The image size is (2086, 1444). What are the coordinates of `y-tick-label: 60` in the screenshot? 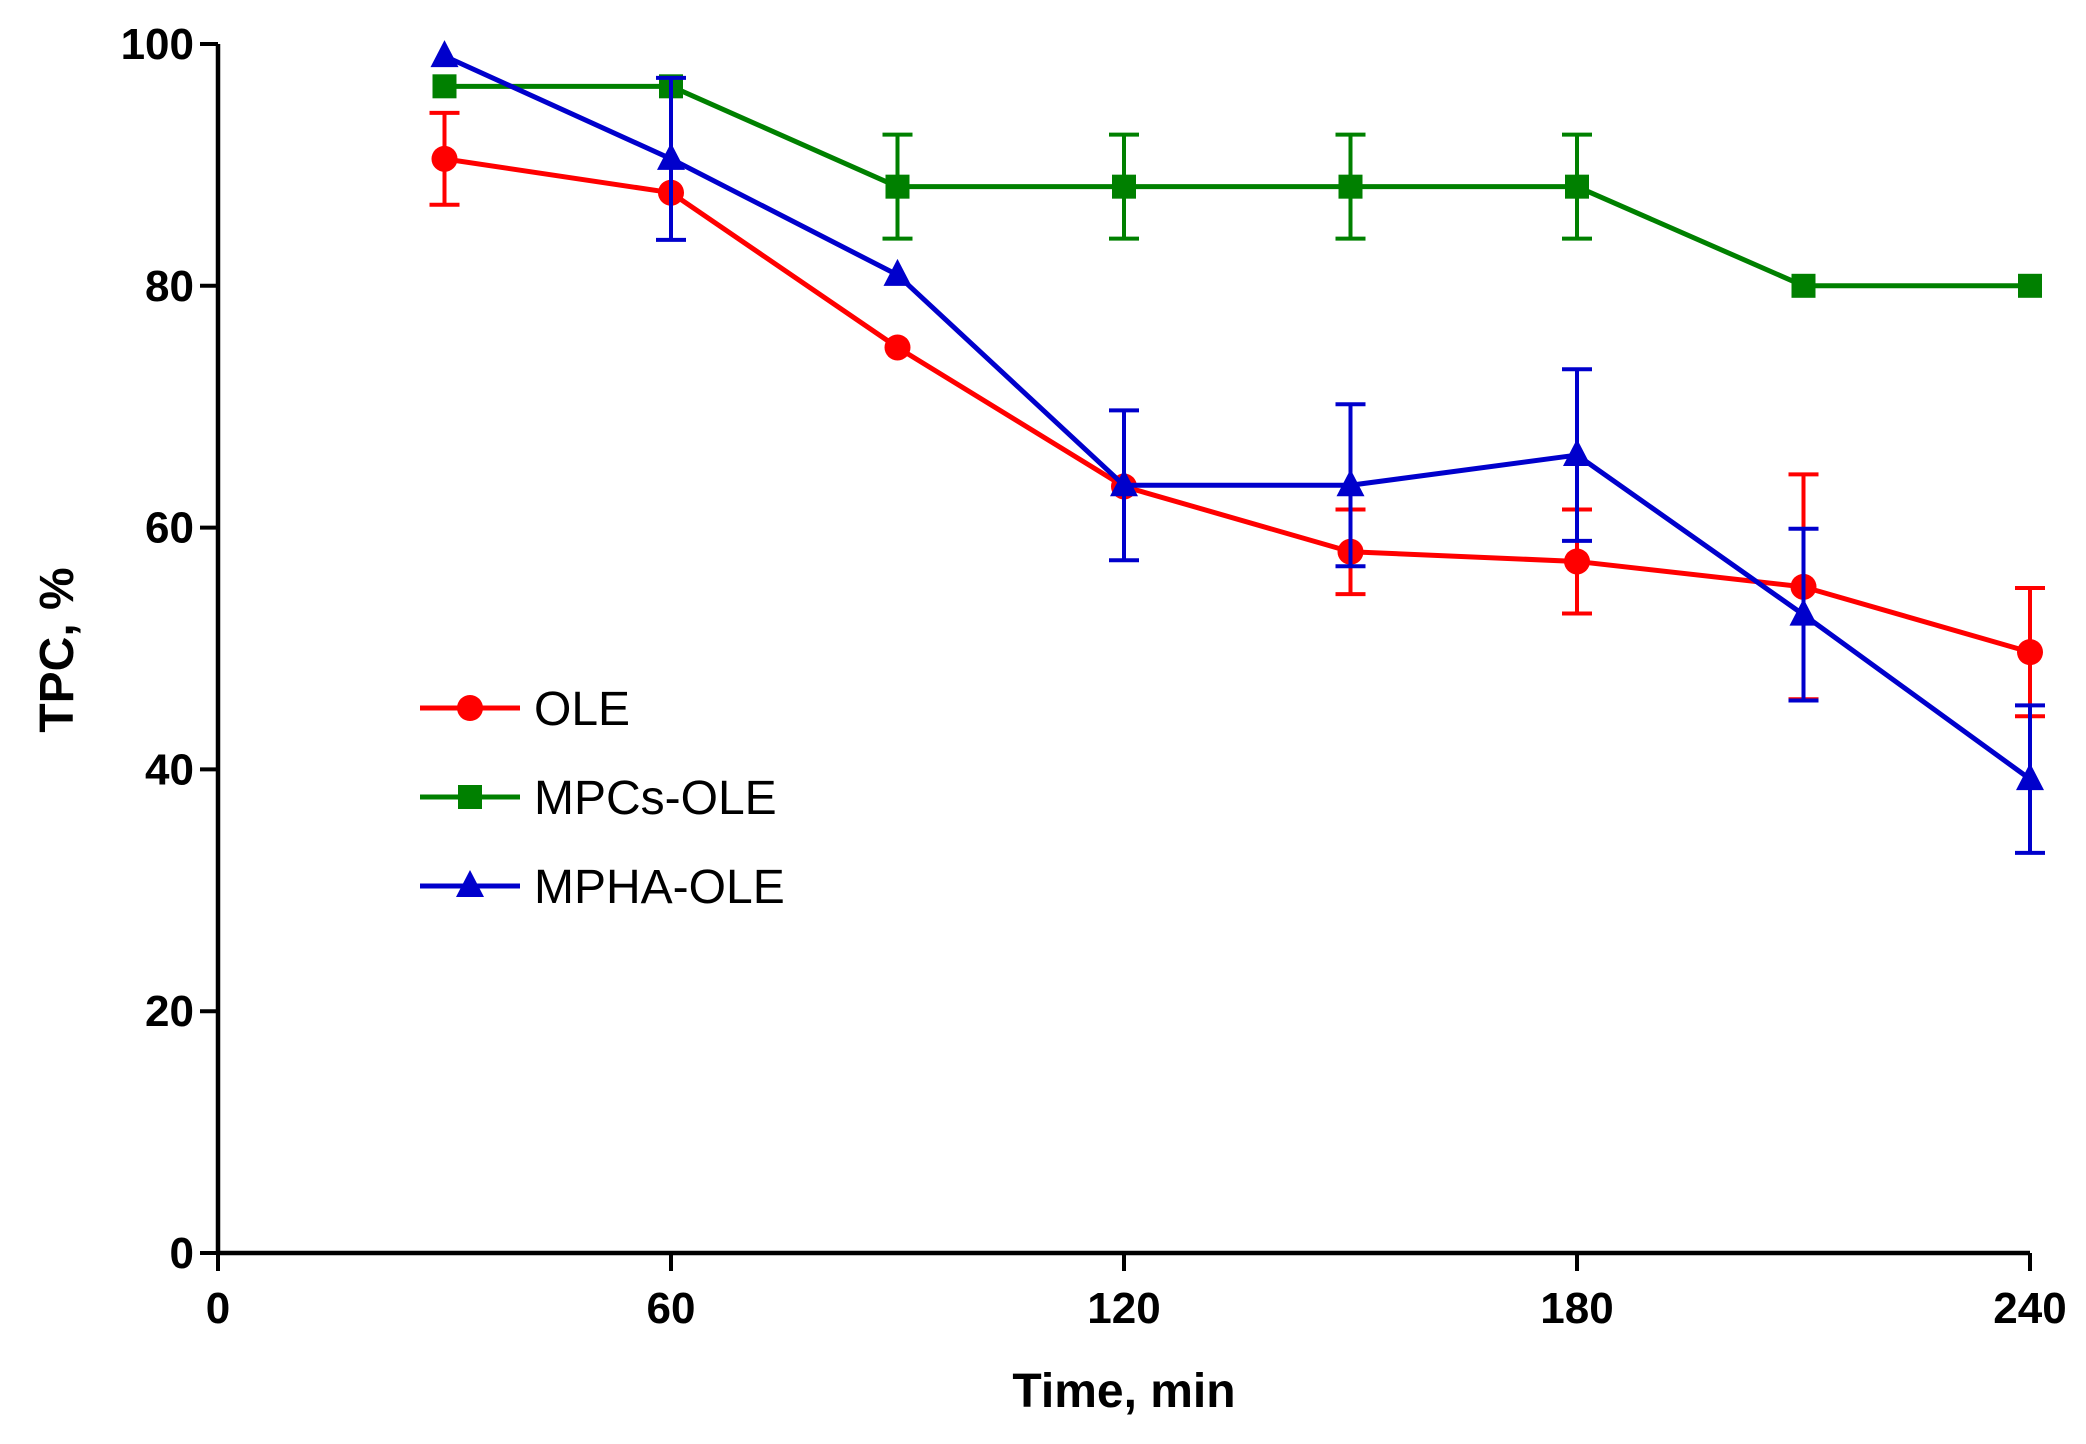 It's located at (169, 528).